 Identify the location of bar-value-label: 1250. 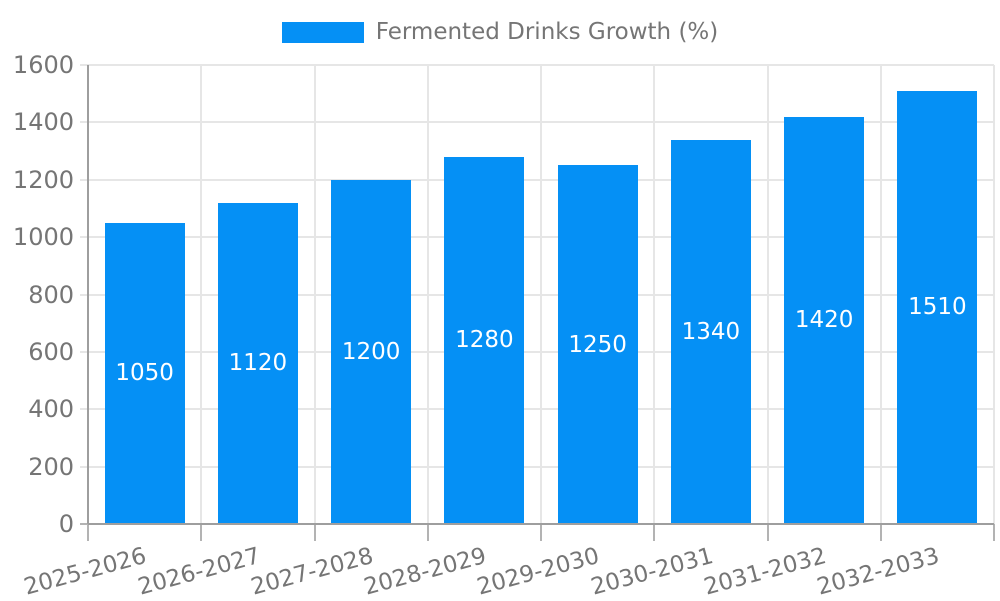
(597, 344).